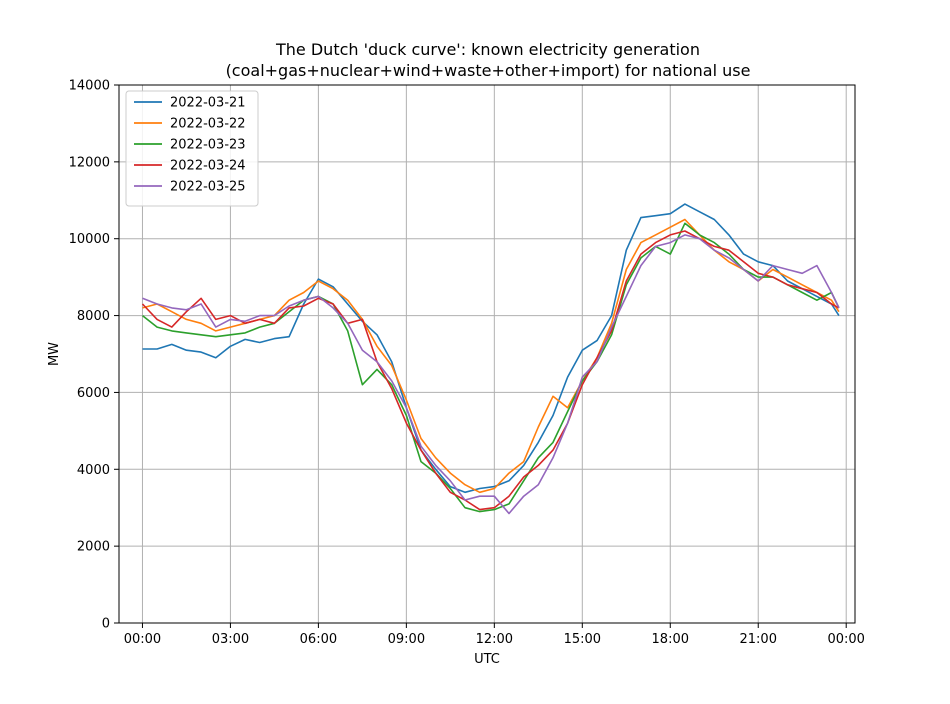  I want to click on x-tick-label: 12:00, so click(494, 639).